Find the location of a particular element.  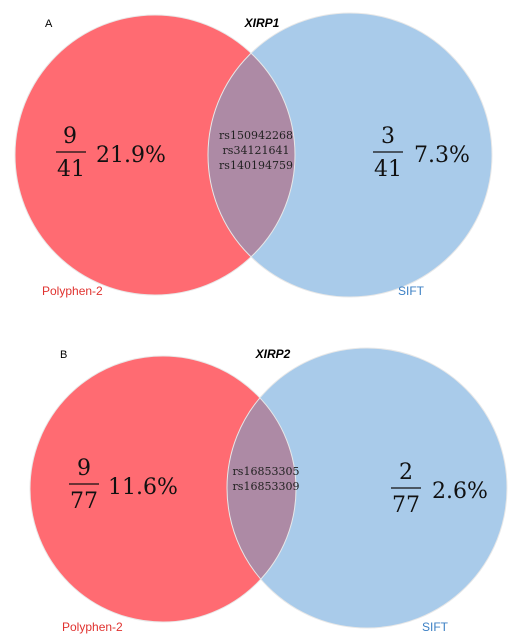

overlap-variant: rs34121641 is located at coordinates (256, 150).